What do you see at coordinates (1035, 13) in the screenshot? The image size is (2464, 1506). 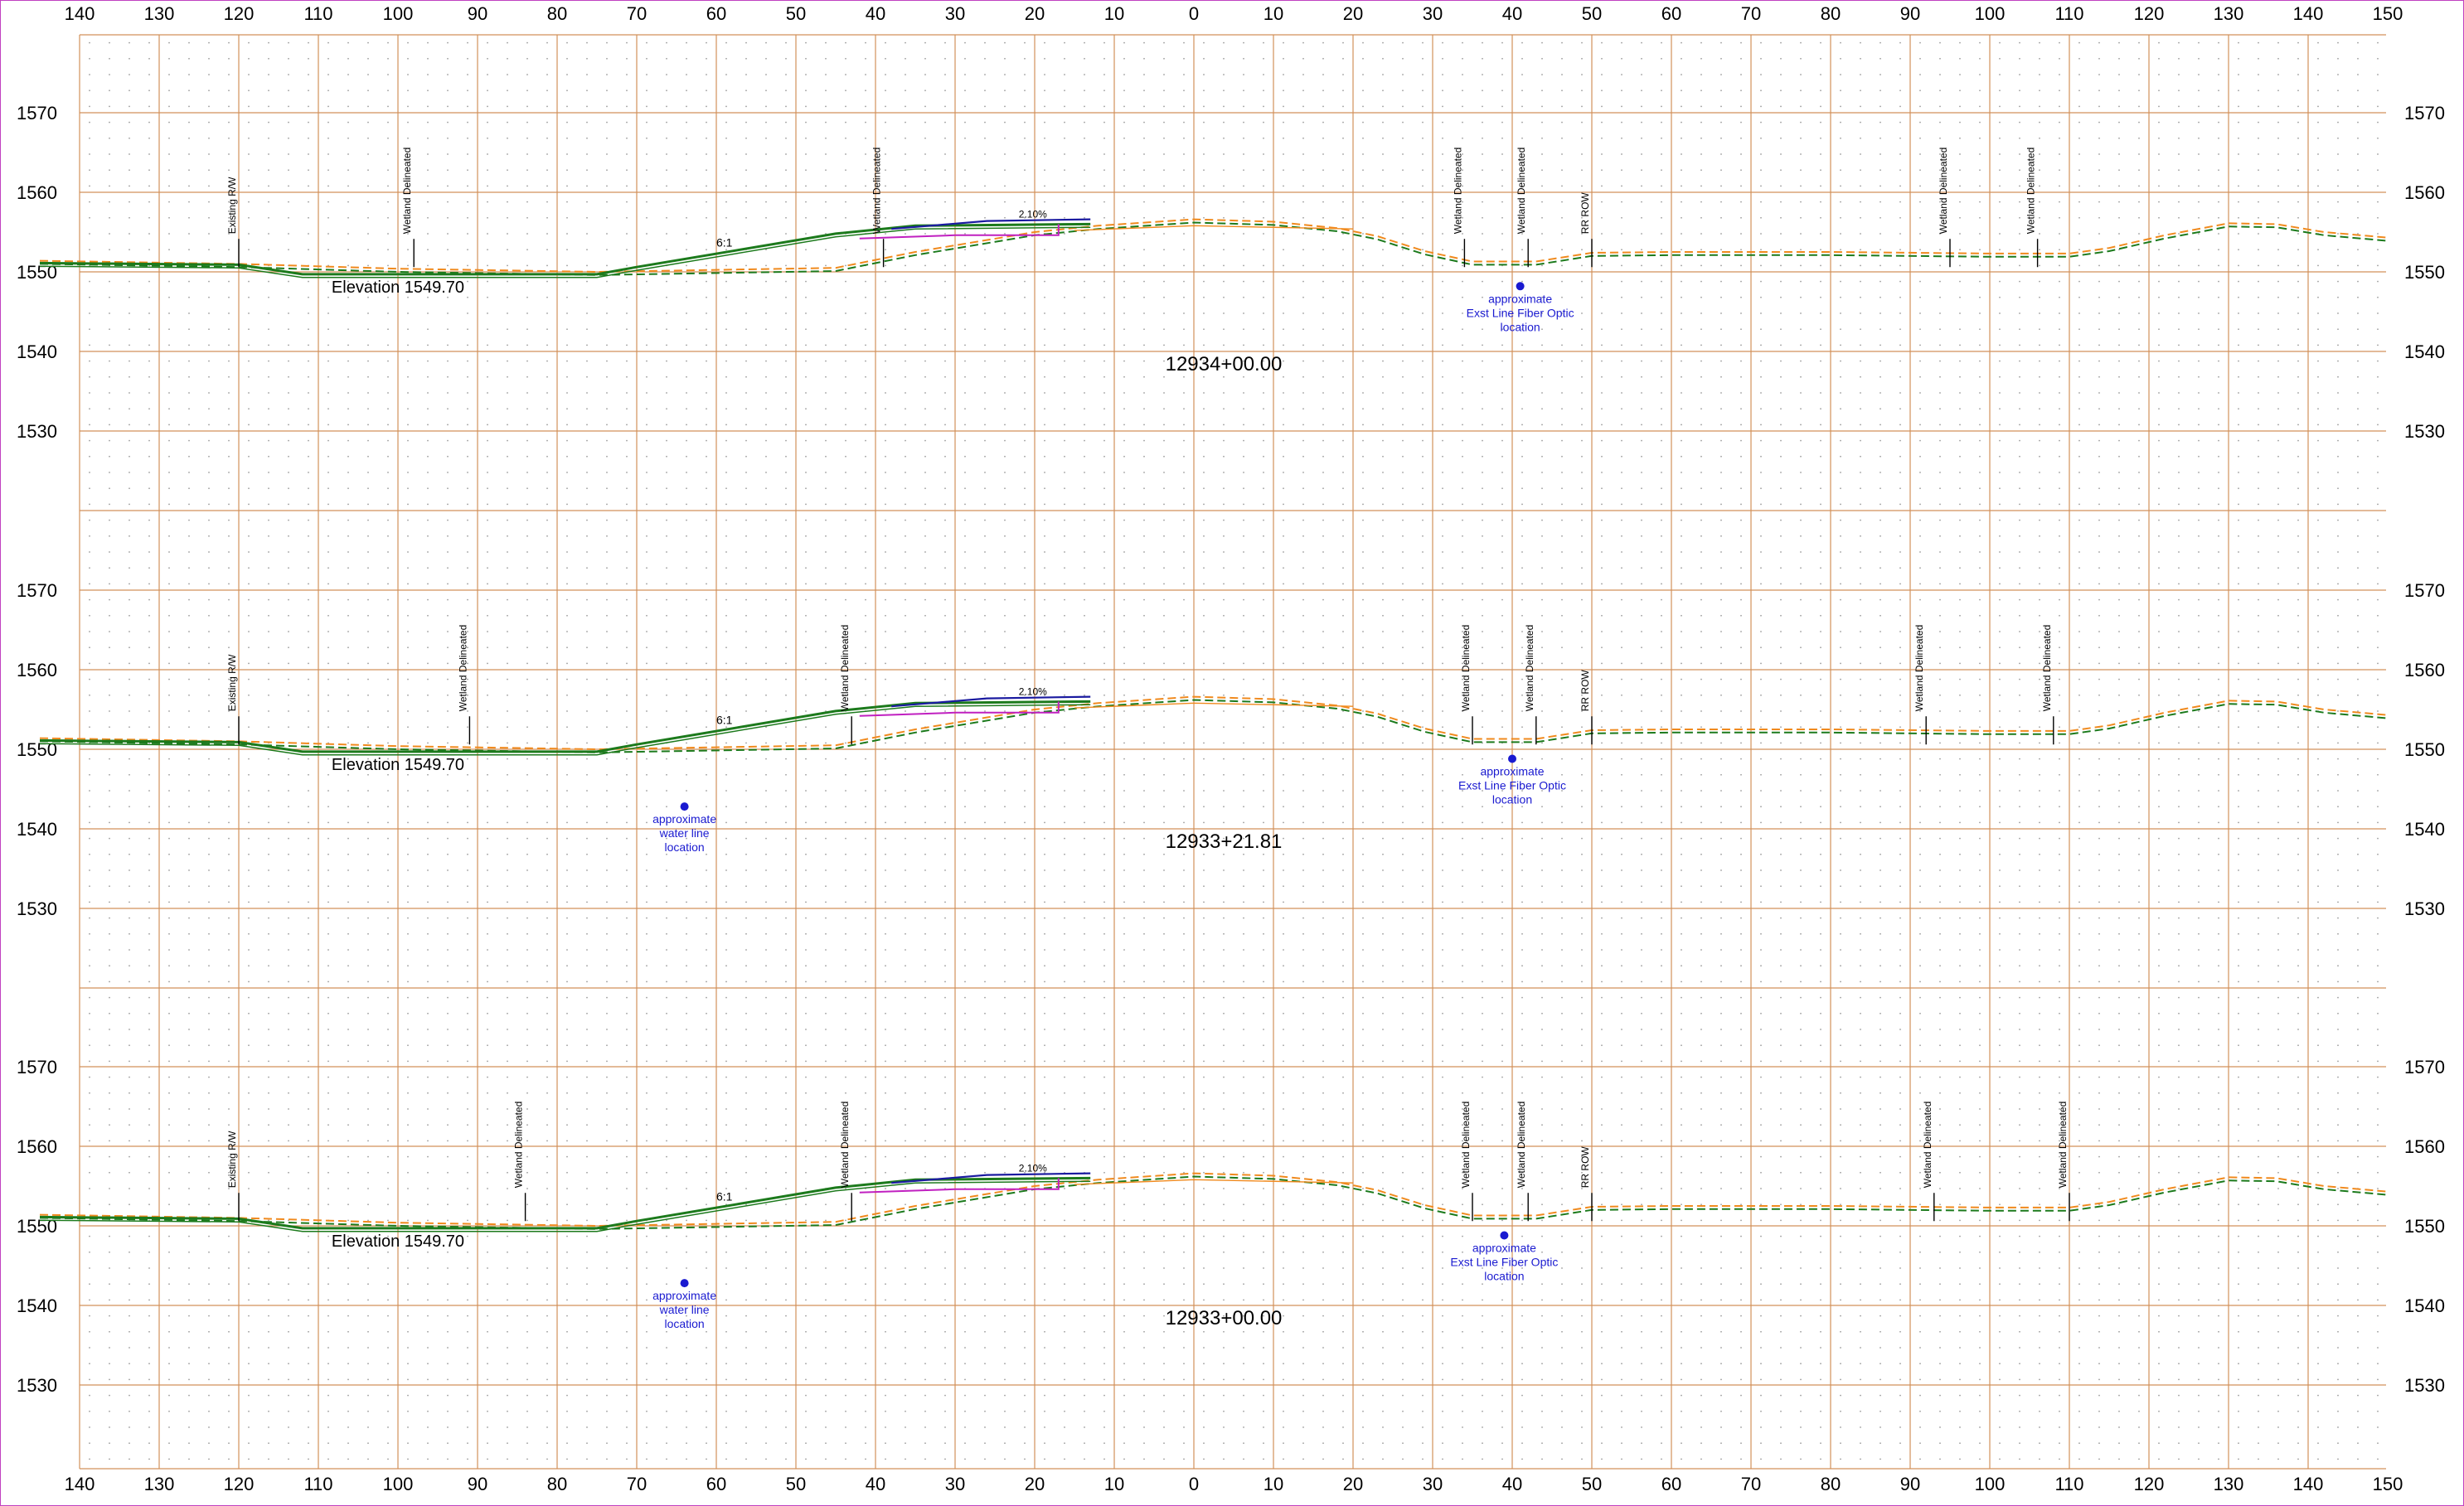 I see `station-tick-label-top: 20` at bounding box center [1035, 13].